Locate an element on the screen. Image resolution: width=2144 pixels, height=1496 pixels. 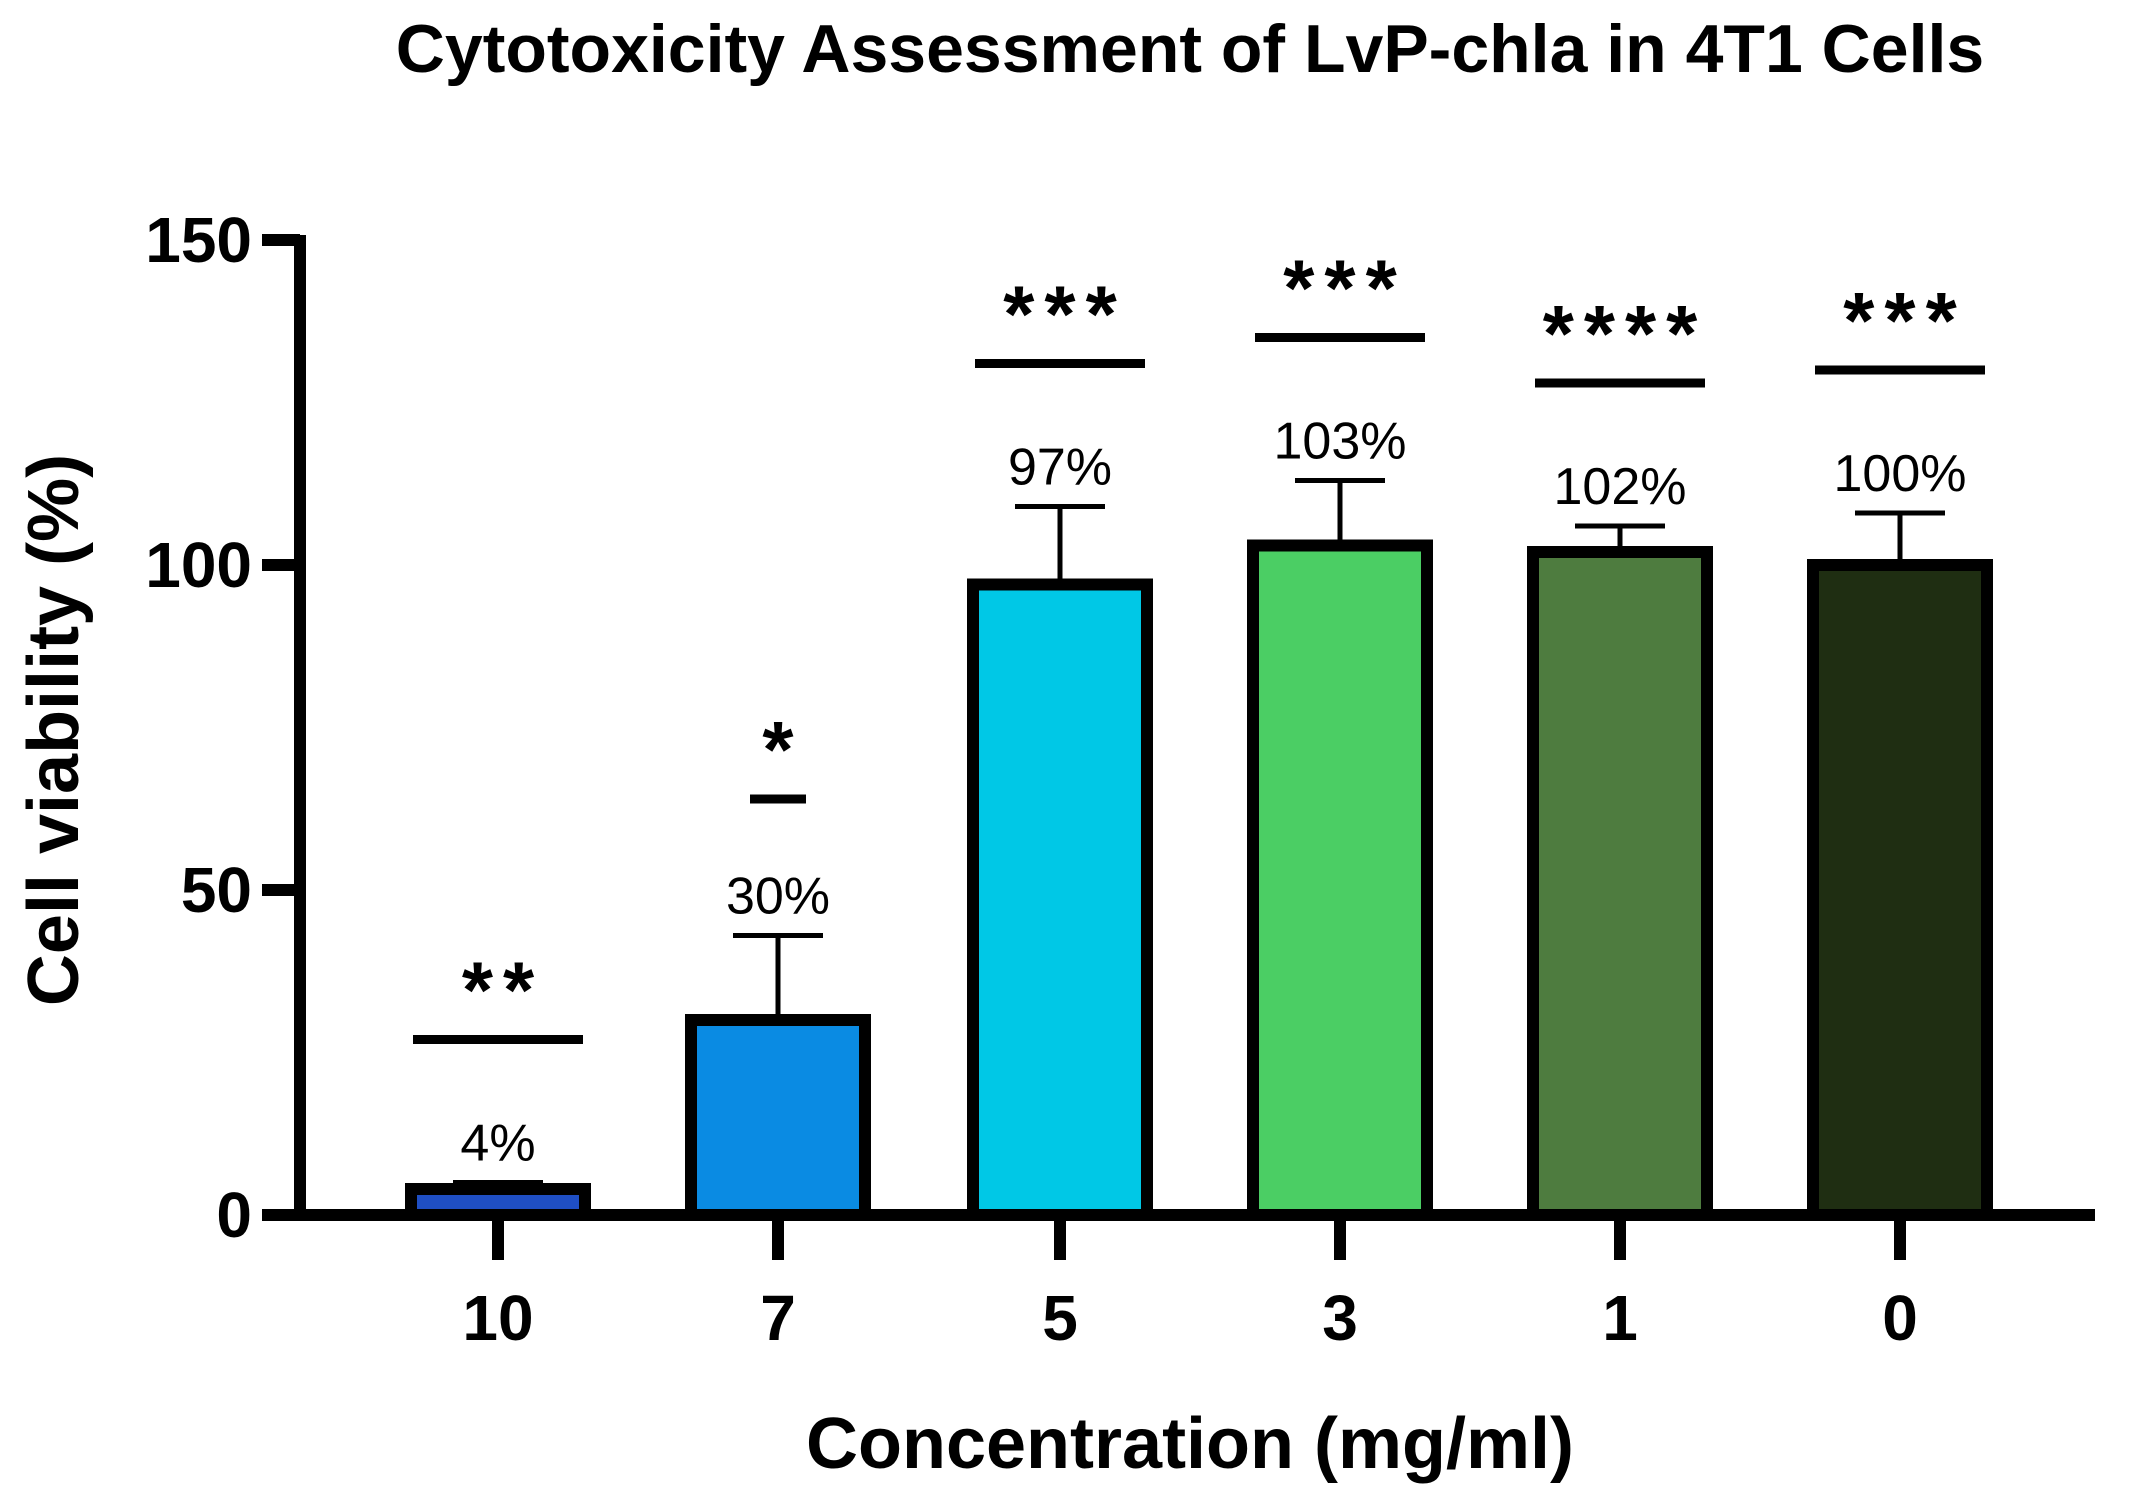
significance-stars-5: *** is located at coordinates (1064, 314).